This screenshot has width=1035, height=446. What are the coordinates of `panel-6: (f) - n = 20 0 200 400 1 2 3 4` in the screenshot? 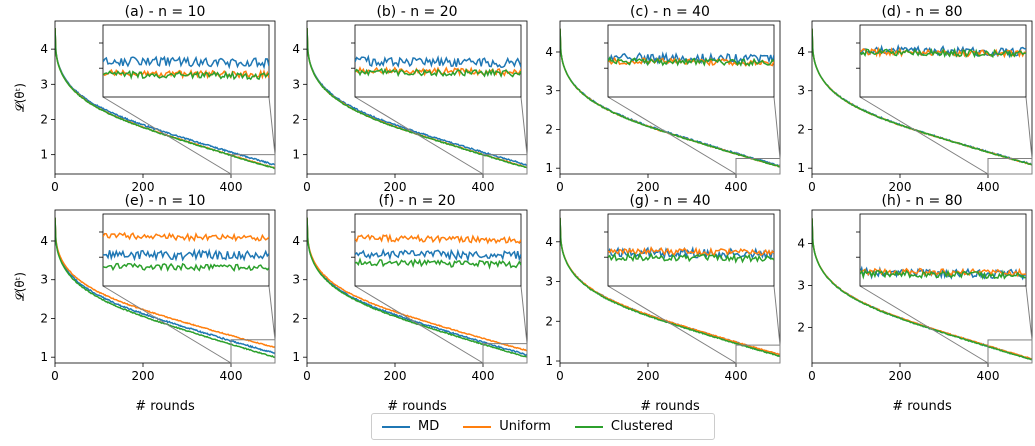 It's located at (410, 288).